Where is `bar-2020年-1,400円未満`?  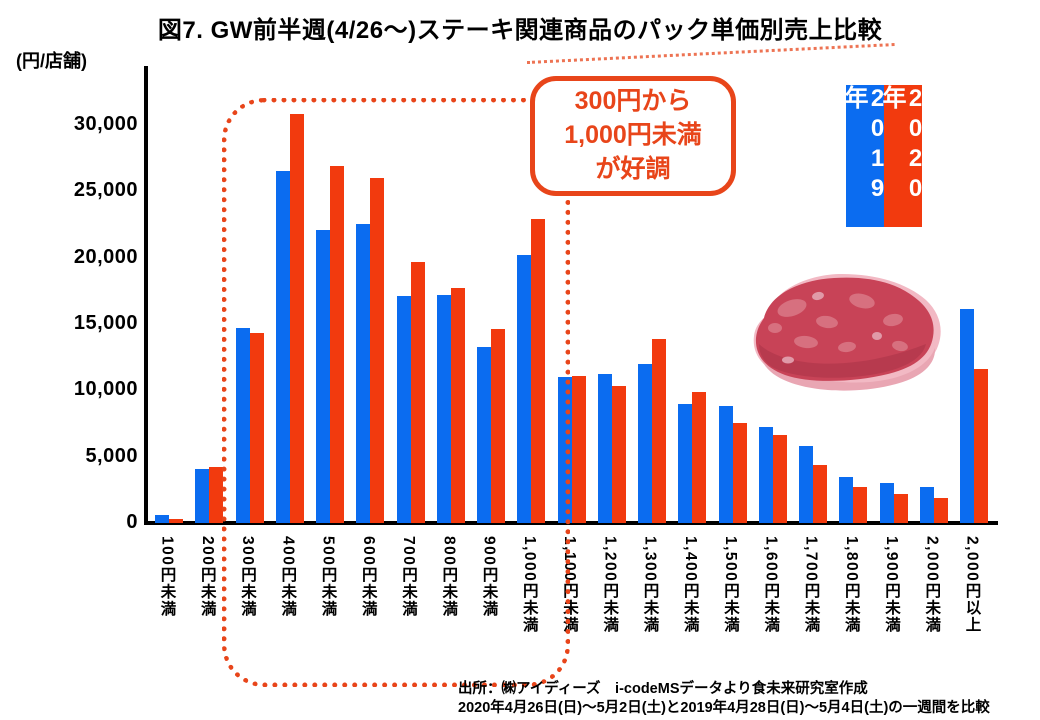 bar-2020年-1,400円未満 is located at coordinates (699, 457).